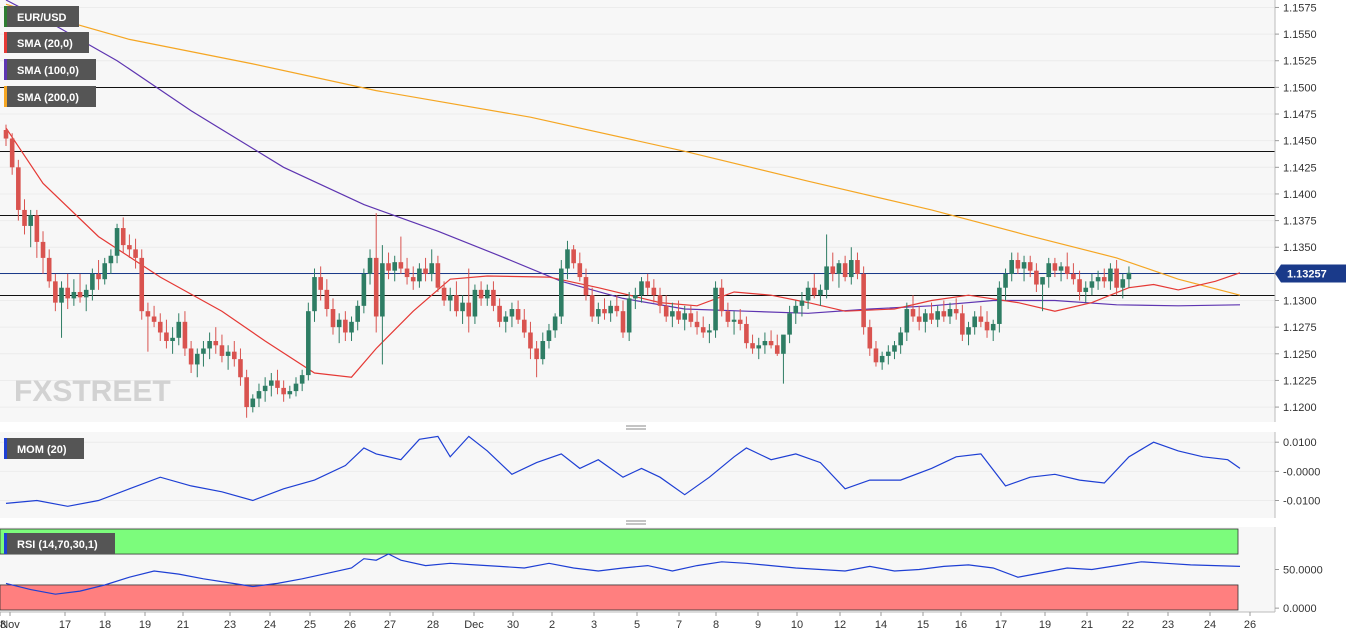 This screenshot has width=1346, height=637. I want to click on legend-rsi: RSI (14,70,30,1), so click(59, 543).